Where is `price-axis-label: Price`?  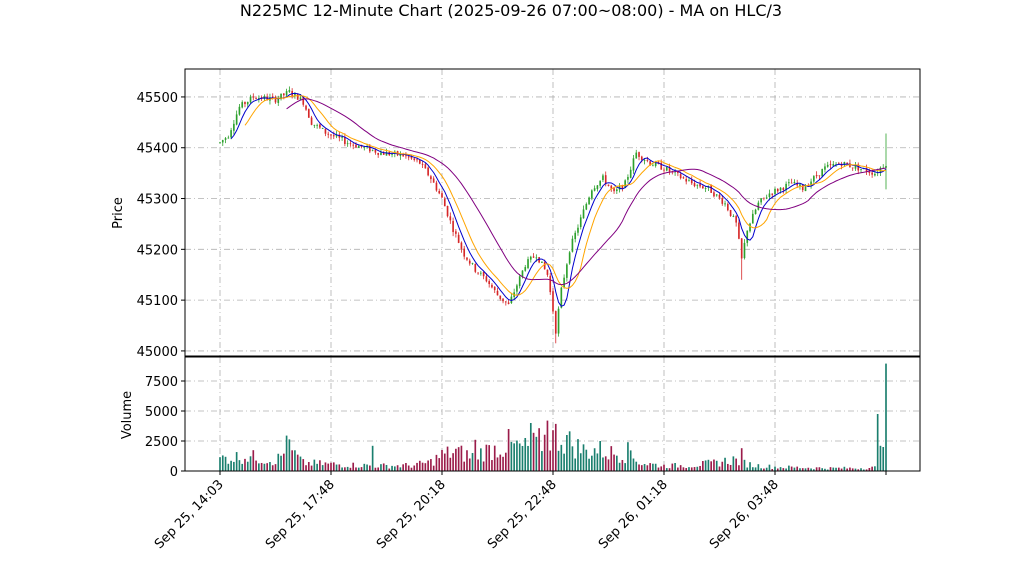
price-axis-label: Price is located at coordinates (118, 213).